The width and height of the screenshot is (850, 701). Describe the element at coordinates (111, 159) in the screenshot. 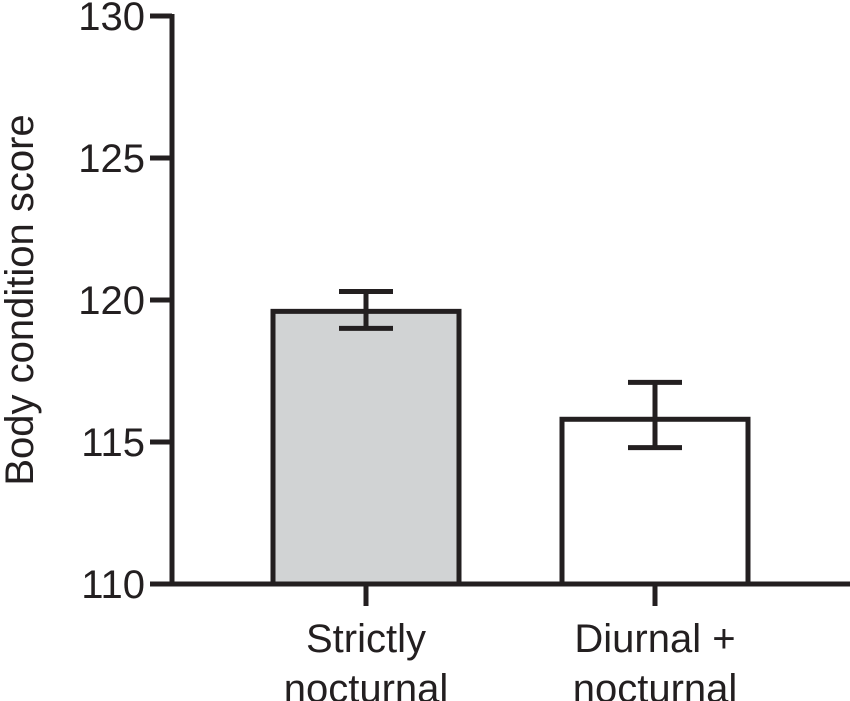

I see `y-tick-label: 125` at that location.